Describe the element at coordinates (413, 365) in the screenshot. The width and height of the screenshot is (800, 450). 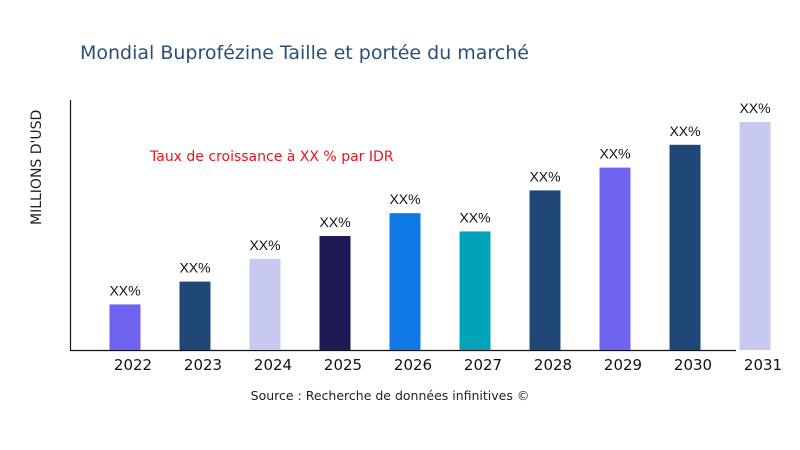
I see `x-tick-label-2026: 2026` at that location.